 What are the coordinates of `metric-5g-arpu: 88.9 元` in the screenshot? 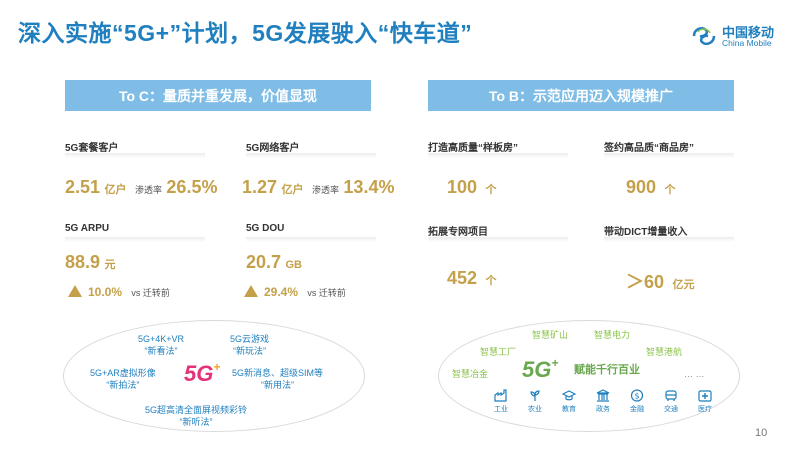 It's located at (90, 262).